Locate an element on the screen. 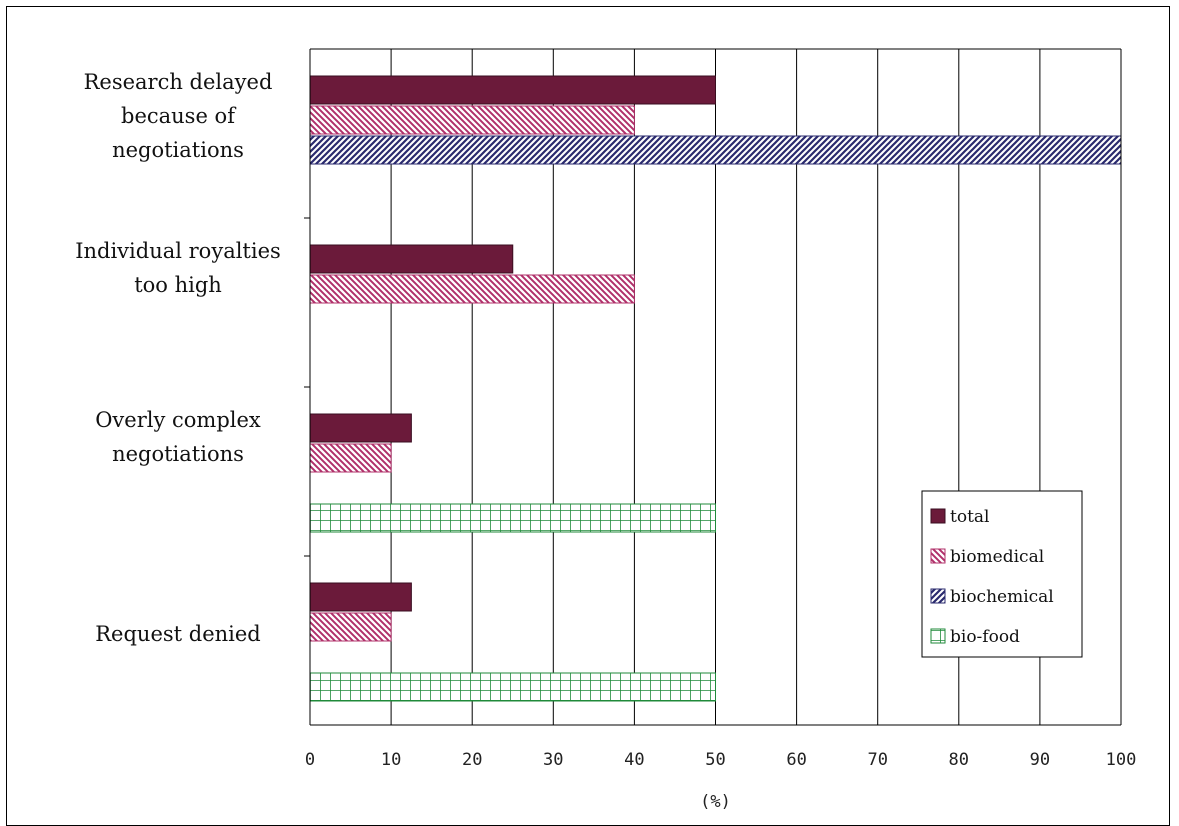 This screenshot has height=826, width=1179. x-tick-label: 50 is located at coordinates (715, 760).